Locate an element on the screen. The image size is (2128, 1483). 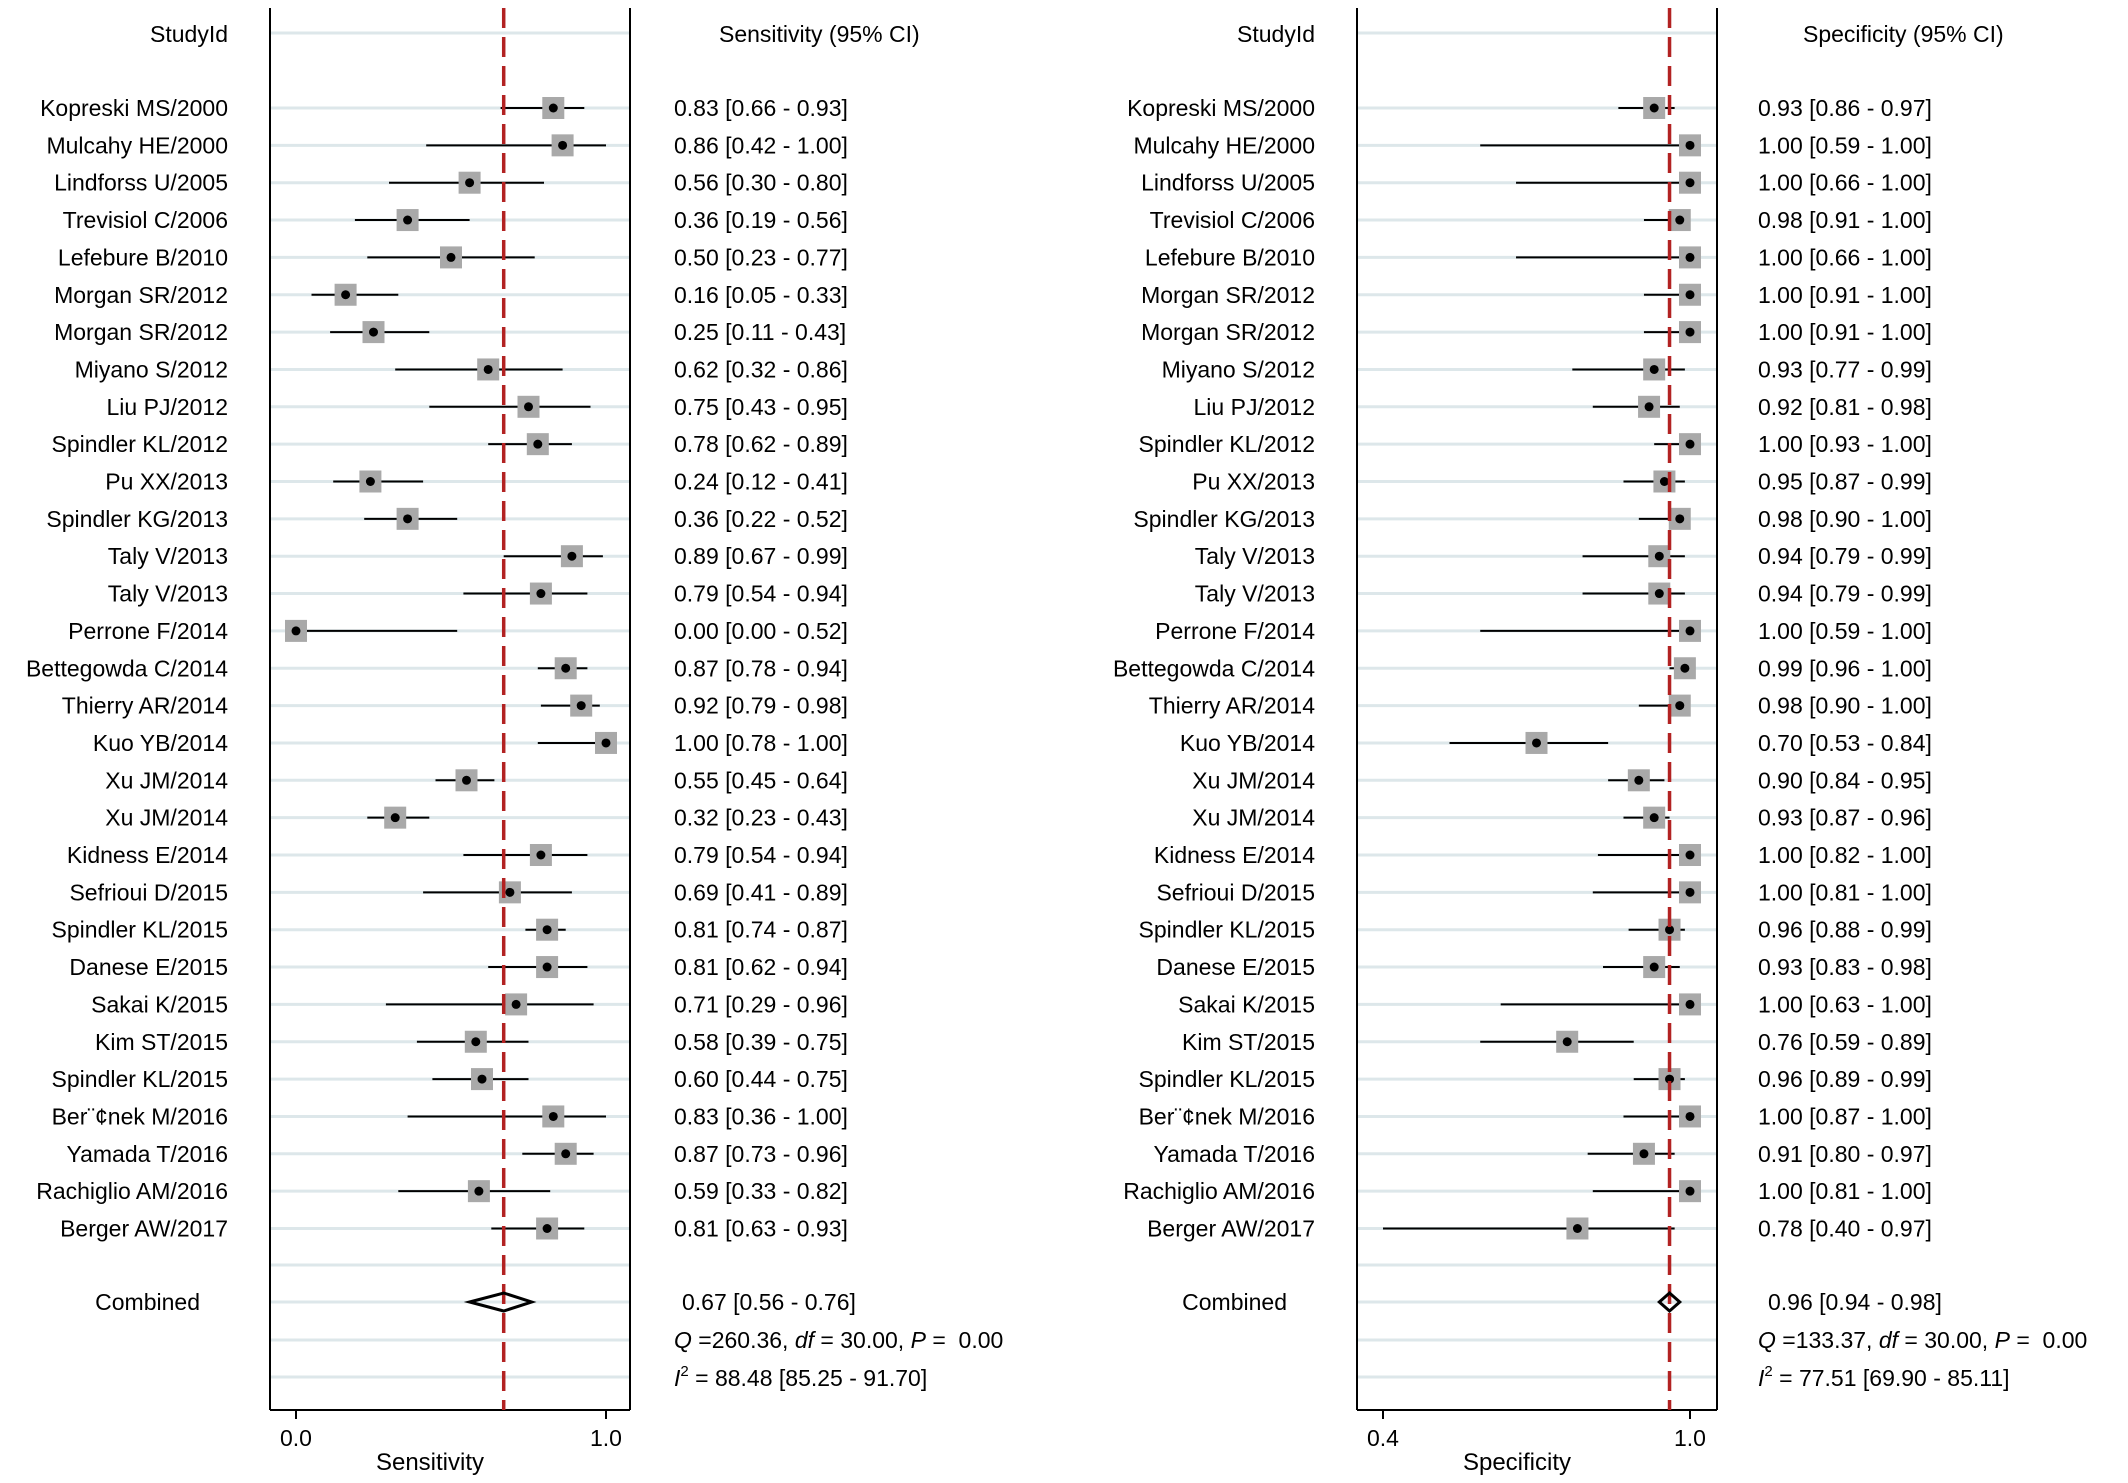
study-ci-label: 1.00 [0.93 - 1.00] is located at coordinates (1845, 444).